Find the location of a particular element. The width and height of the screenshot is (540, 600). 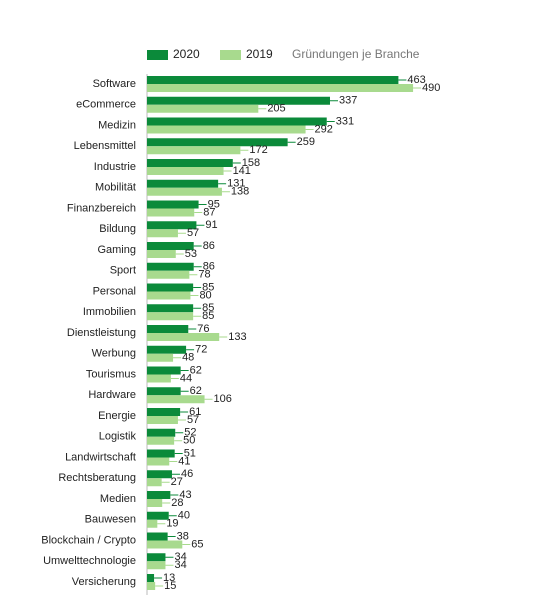

y-tick-label: Finanzbereich is located at coordinates (101, 208).